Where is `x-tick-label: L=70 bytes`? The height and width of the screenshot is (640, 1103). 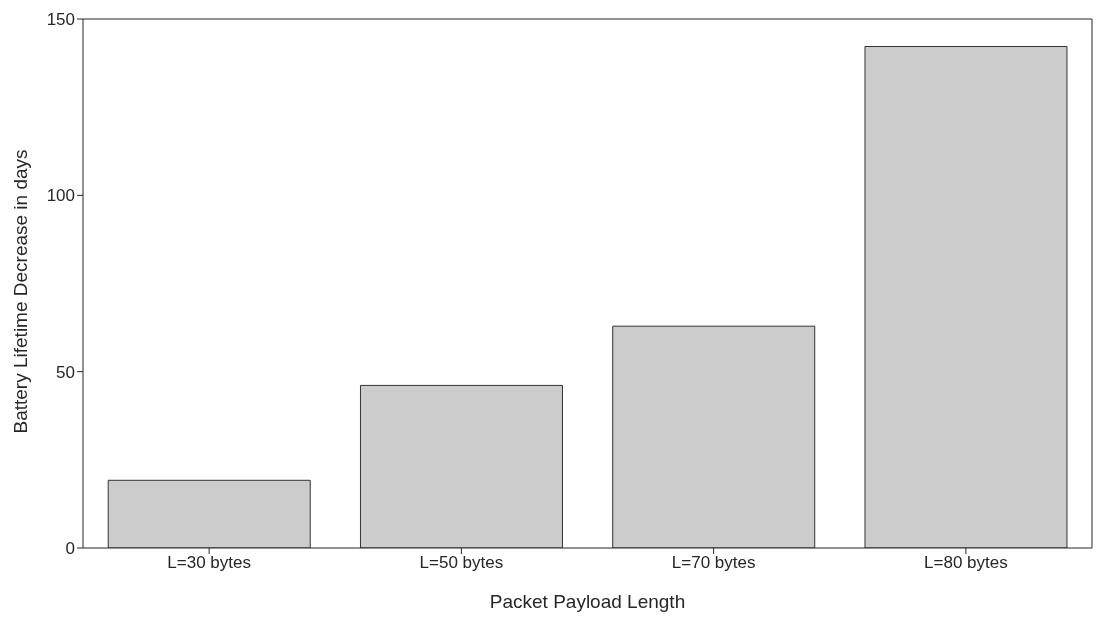
x-tick-label: L=70 bytes is located at coordinates (713, 563).